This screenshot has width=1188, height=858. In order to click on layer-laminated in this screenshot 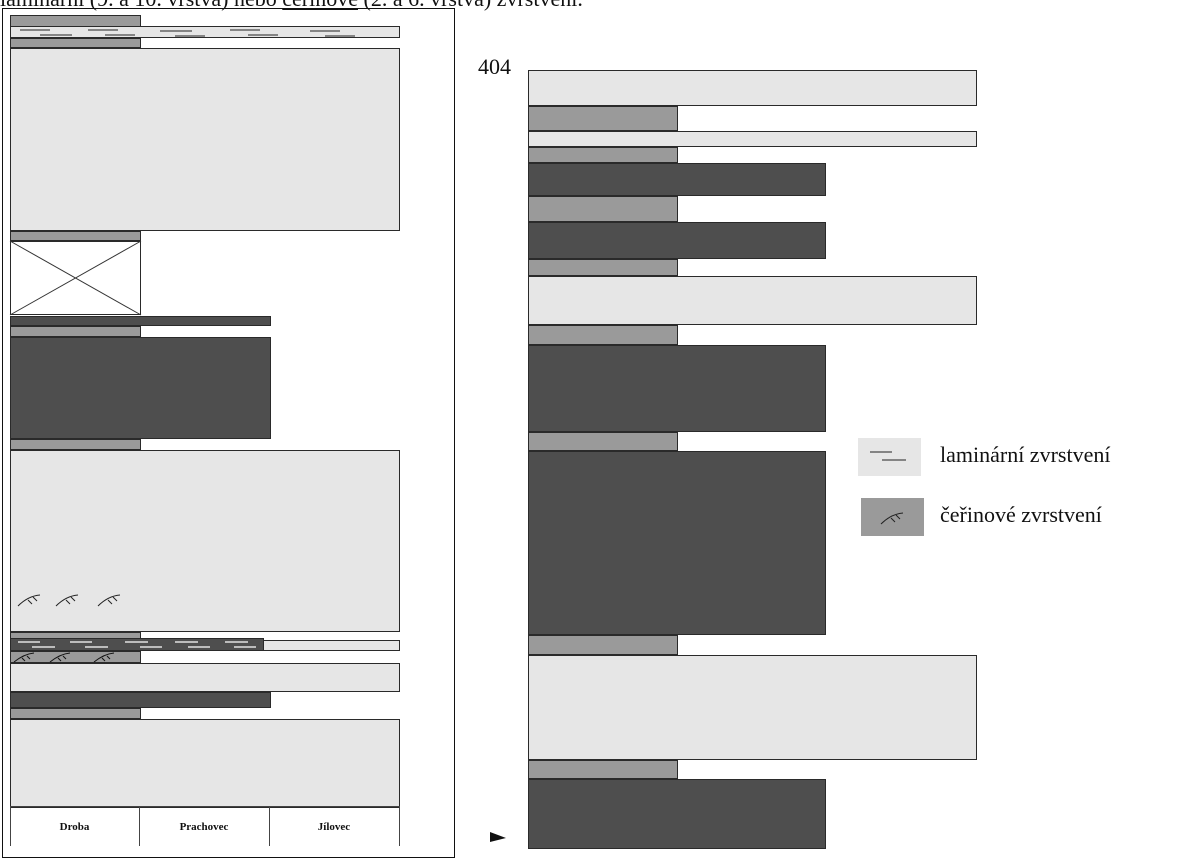, I will do `click(137, 644)`.